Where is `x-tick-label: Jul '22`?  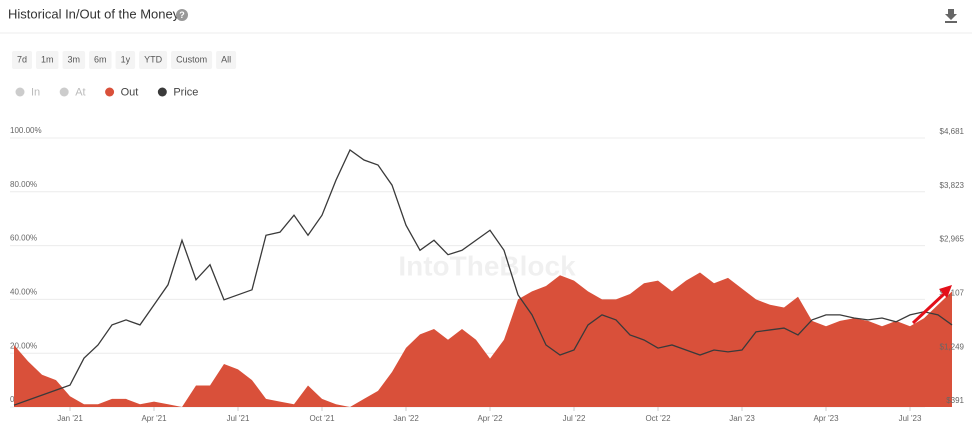 x-tick-label: Jul '22 is located at coordinates (574, 418).